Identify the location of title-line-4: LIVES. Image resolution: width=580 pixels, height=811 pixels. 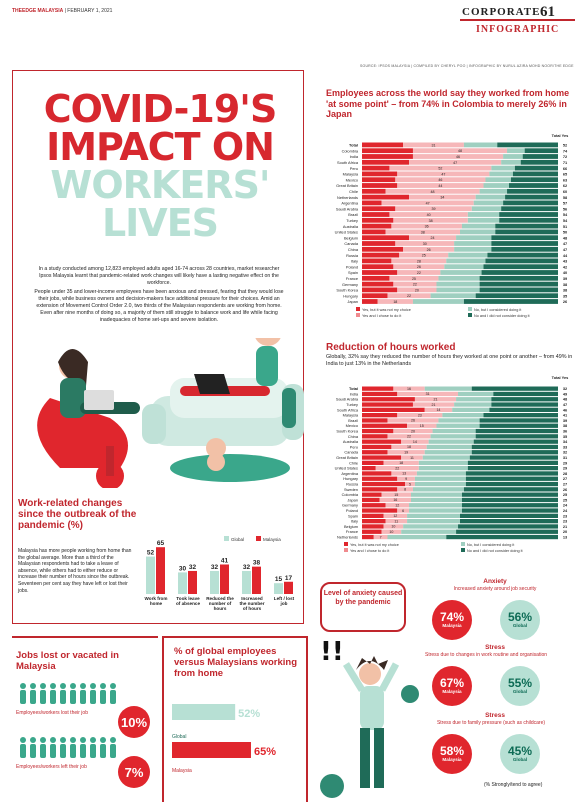
(160, 223).